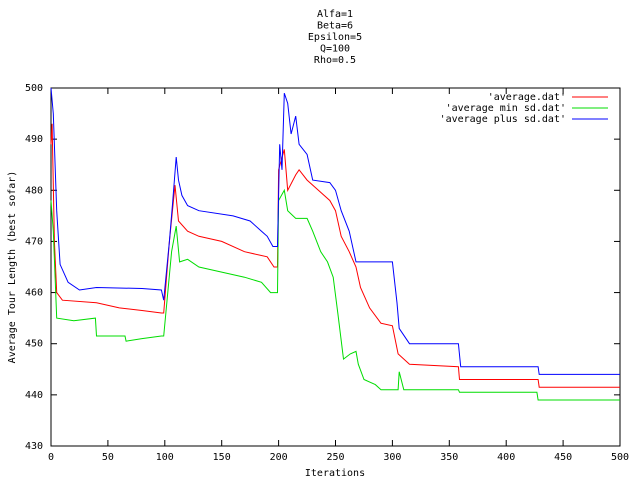 This screenshot has height=480, width=640. What do you see at coordinates (34, 293) in the screenshot?
I see `y-tick-label: 460` at bounding box center [34, 293].